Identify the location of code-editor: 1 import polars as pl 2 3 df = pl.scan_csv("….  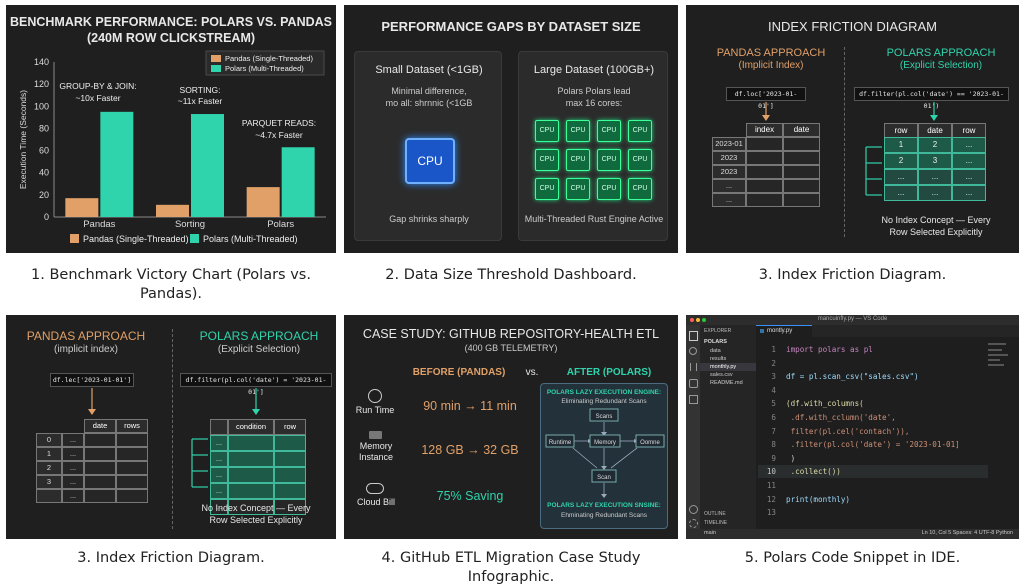
(873, 433).